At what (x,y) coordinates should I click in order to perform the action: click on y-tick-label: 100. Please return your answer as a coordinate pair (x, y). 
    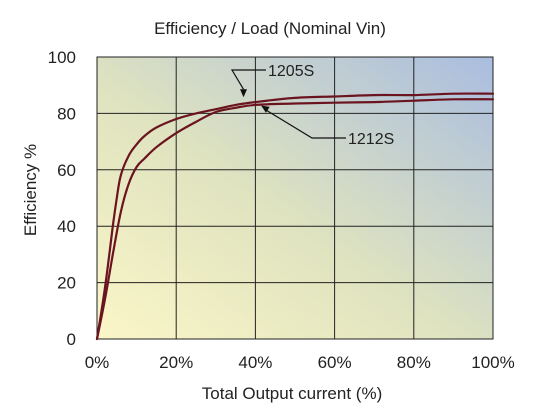
    Looking at the image, I should click on (62, 57).